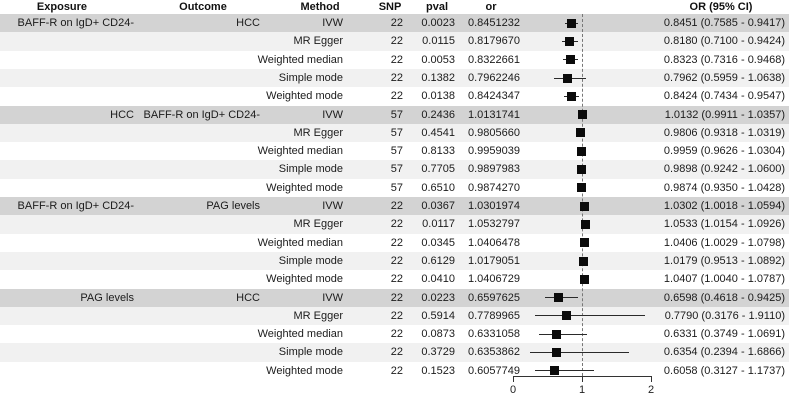  I want to click on cell-or: 1.0406478, so click(494, 242).